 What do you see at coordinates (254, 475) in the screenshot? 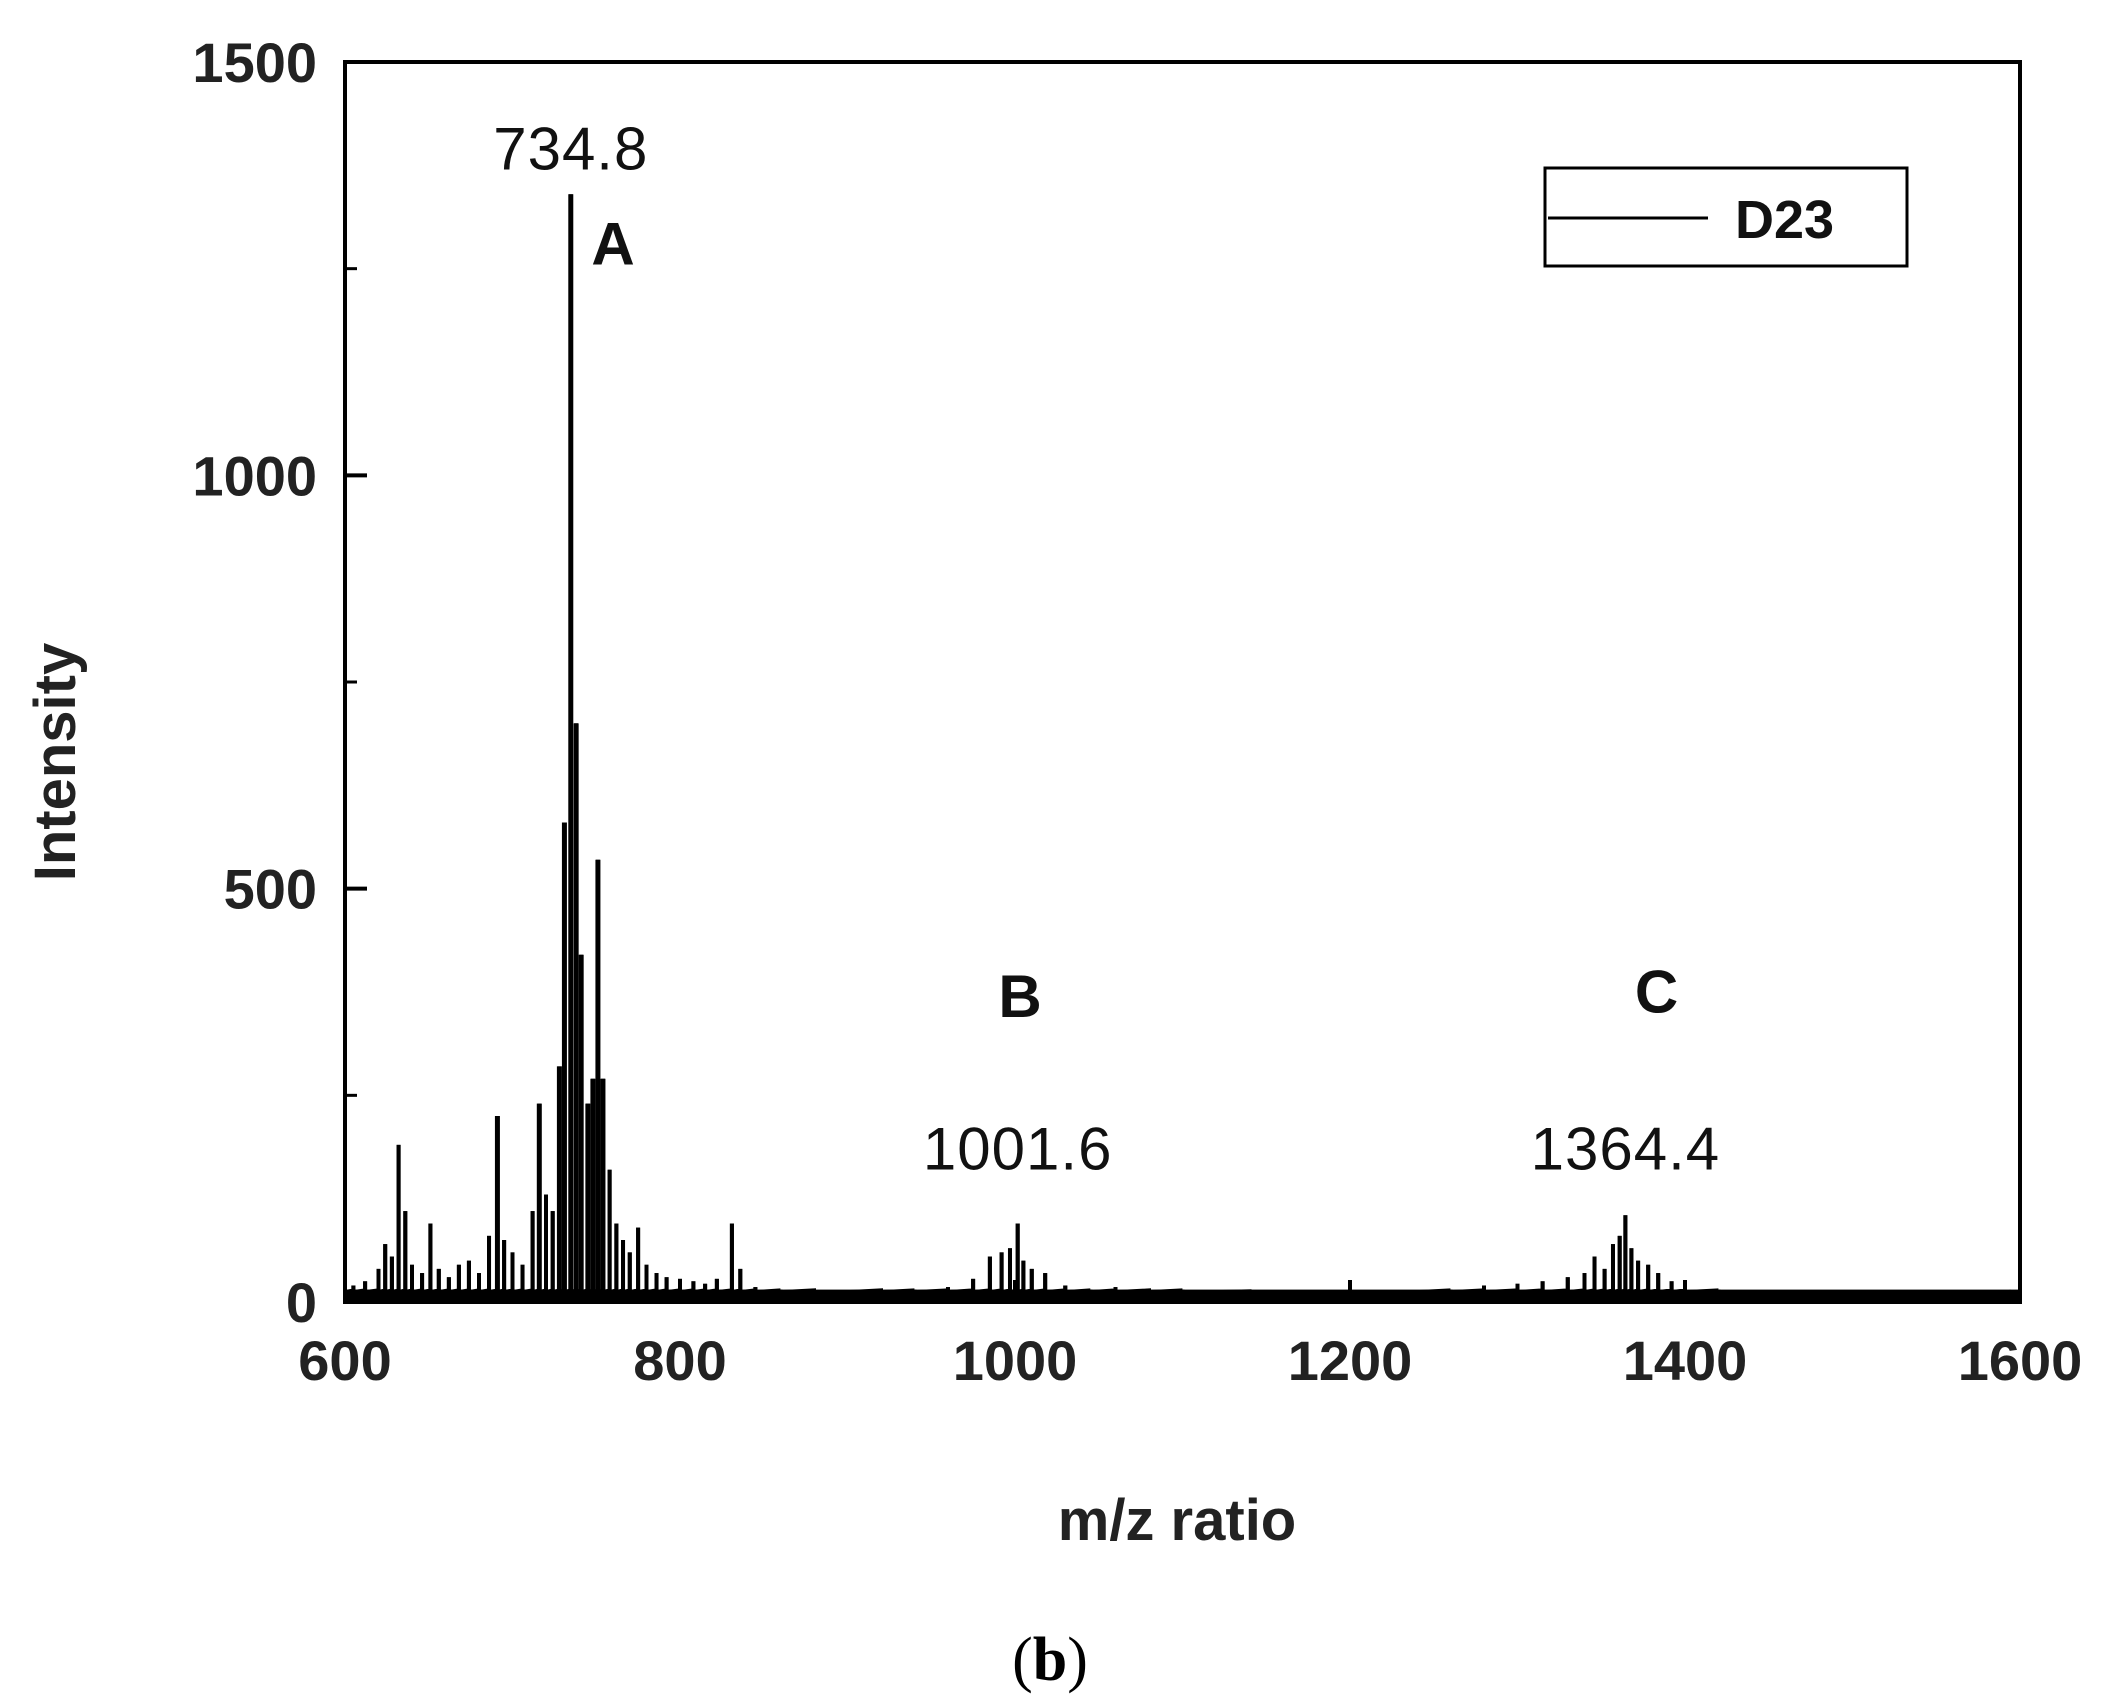
I see `y-tick-label-2: 1000` at bounding box center [254, 475].